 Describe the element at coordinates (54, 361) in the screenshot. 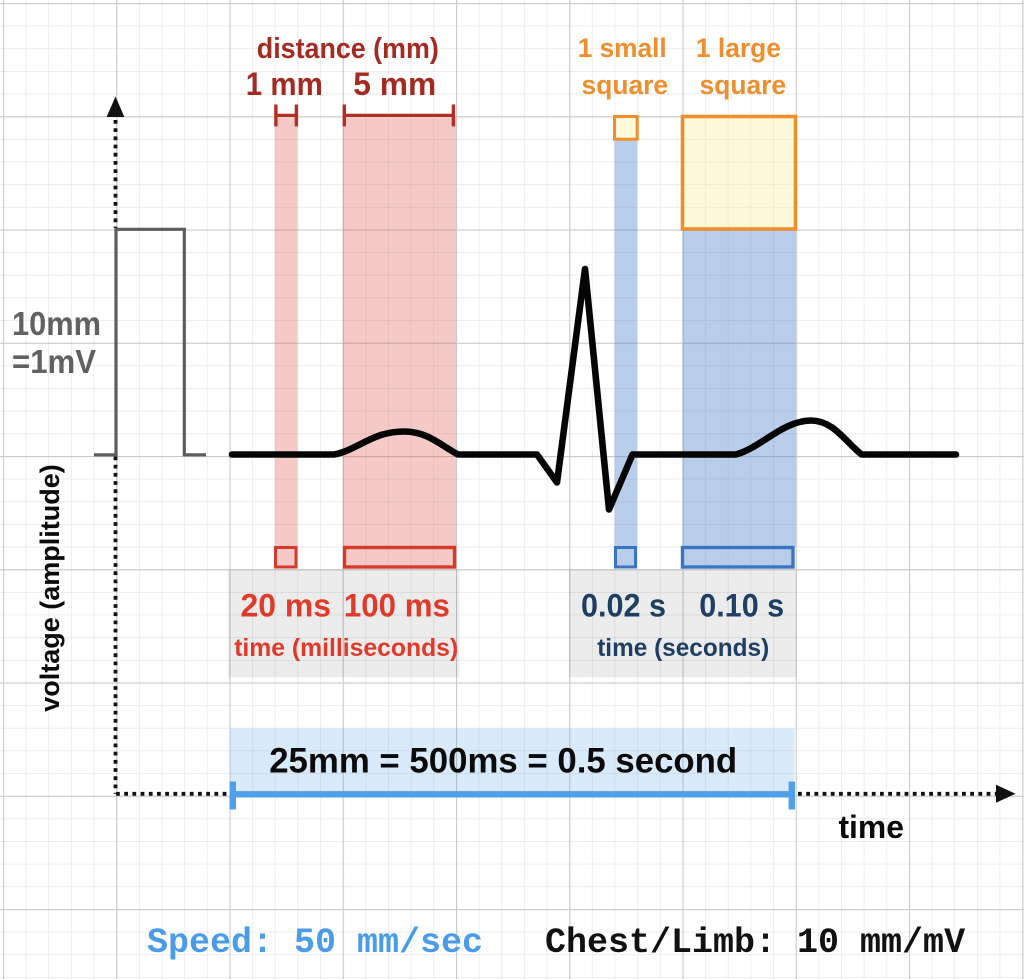

I see `svg-text: =1mV` at that location.